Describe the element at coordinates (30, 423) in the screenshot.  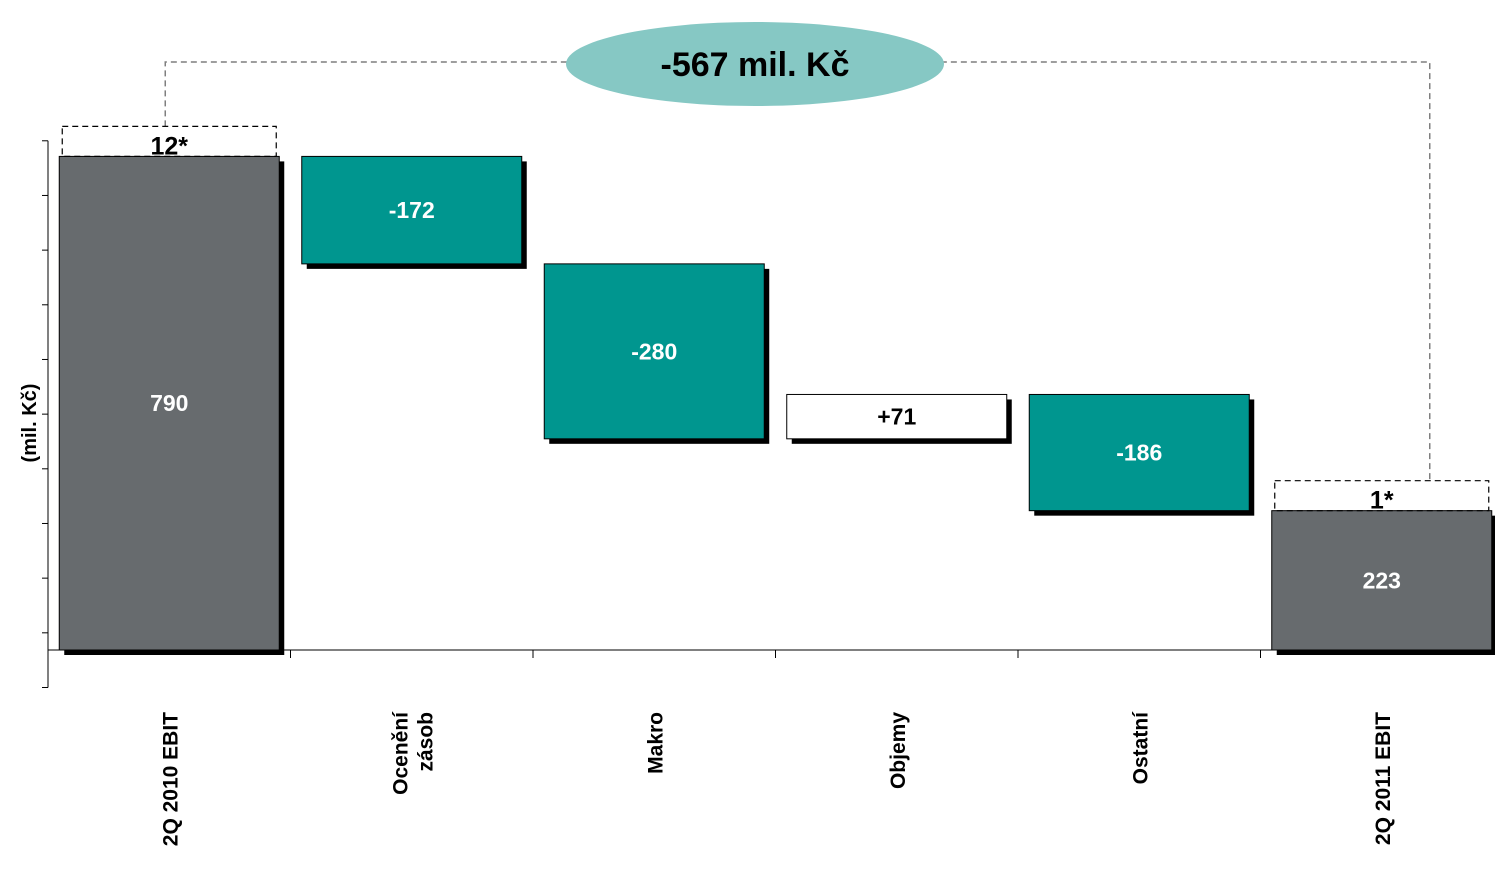
I see `y-axis-label: (mil. Kč)` at that location.